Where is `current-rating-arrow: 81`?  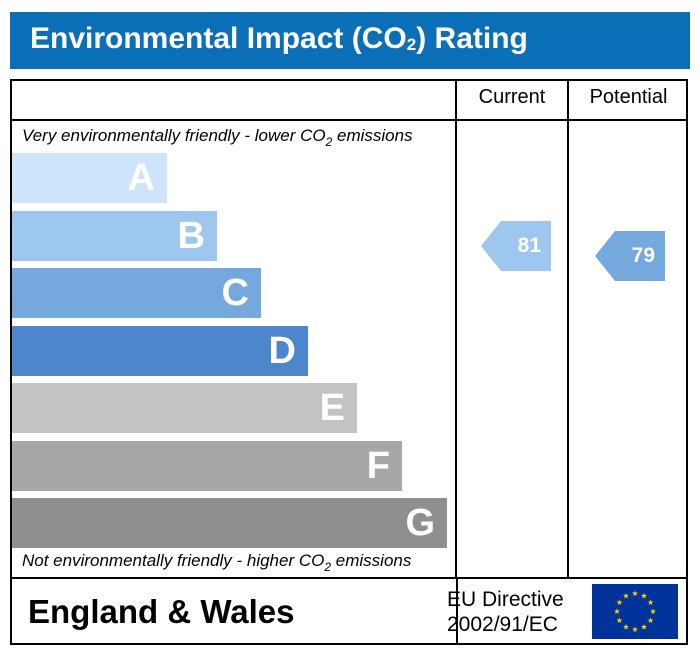 current-rating-arrow: 81 is located at coordinates (516, 246).